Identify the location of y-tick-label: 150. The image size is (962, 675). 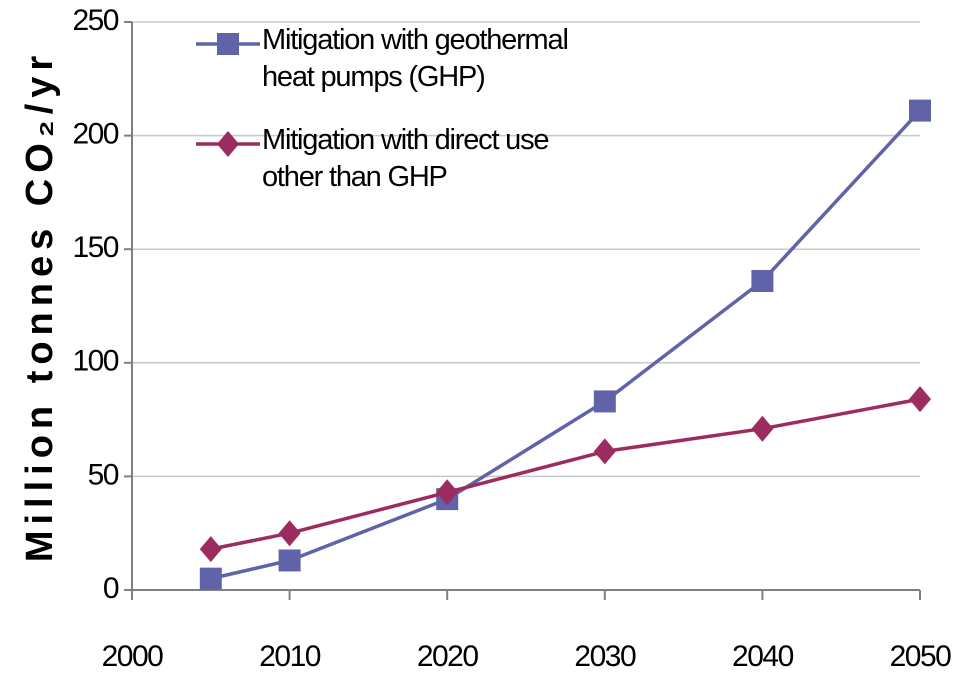
(95, 247).